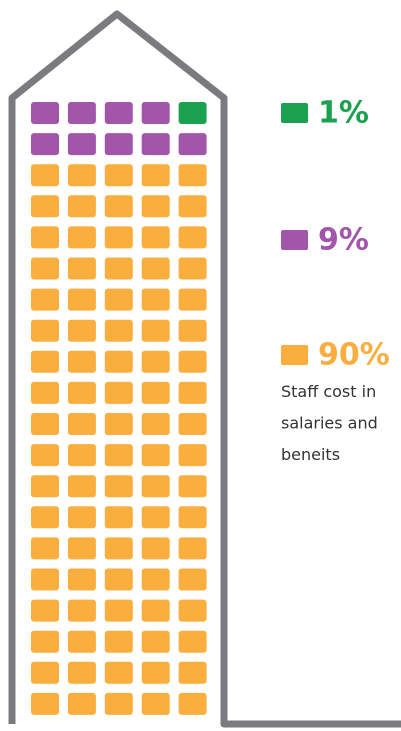  What do you see at coordinates (329, 423) in the screenshot?
I see `legend-label: Staff cost in salaries and beneits` at bounding box center [329, 423].